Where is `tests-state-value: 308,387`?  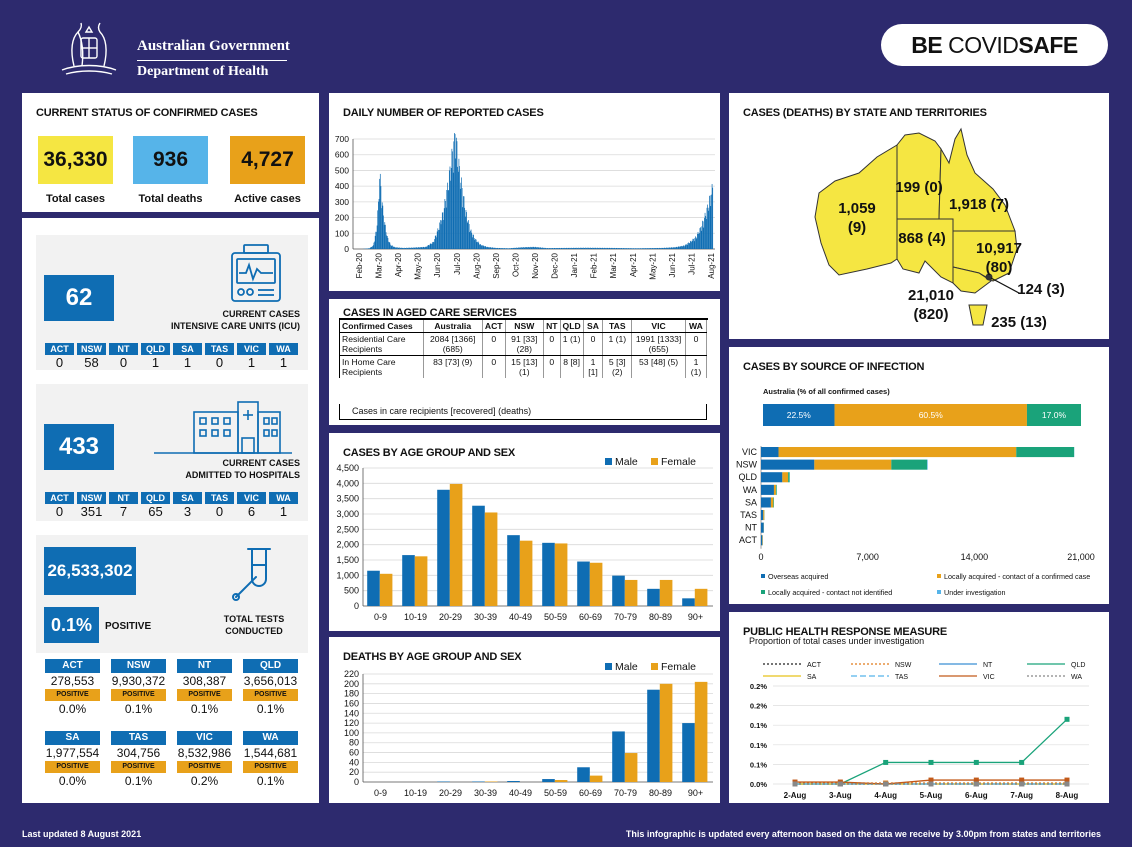 tests-state-value: 308,387 is located at coordinates (204, 681).